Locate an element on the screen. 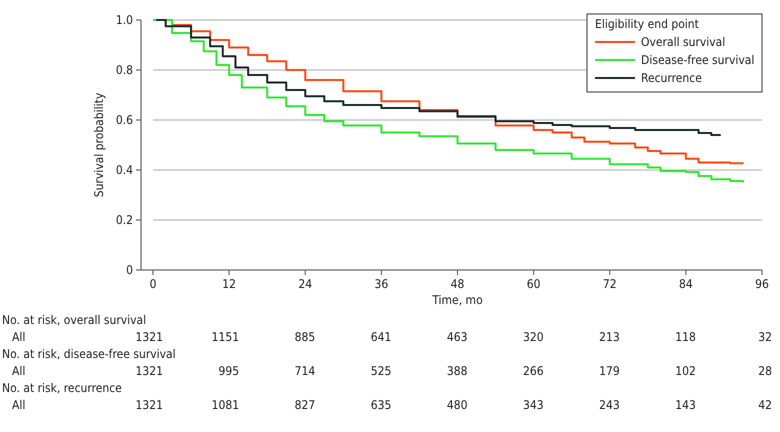 Image resolution: width=780 pixels, height=432 pixels. y-tick-label: 0.6 is located at coordinates (125, 120).